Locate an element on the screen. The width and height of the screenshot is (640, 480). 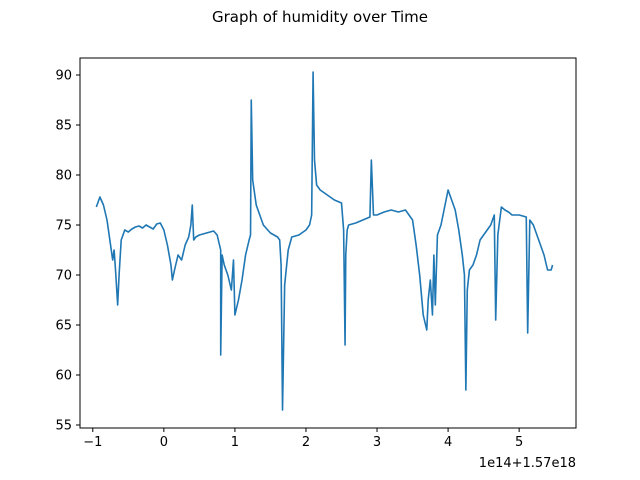
chart-title: Graph of humidity over Time is located at coordinates (320, 17).